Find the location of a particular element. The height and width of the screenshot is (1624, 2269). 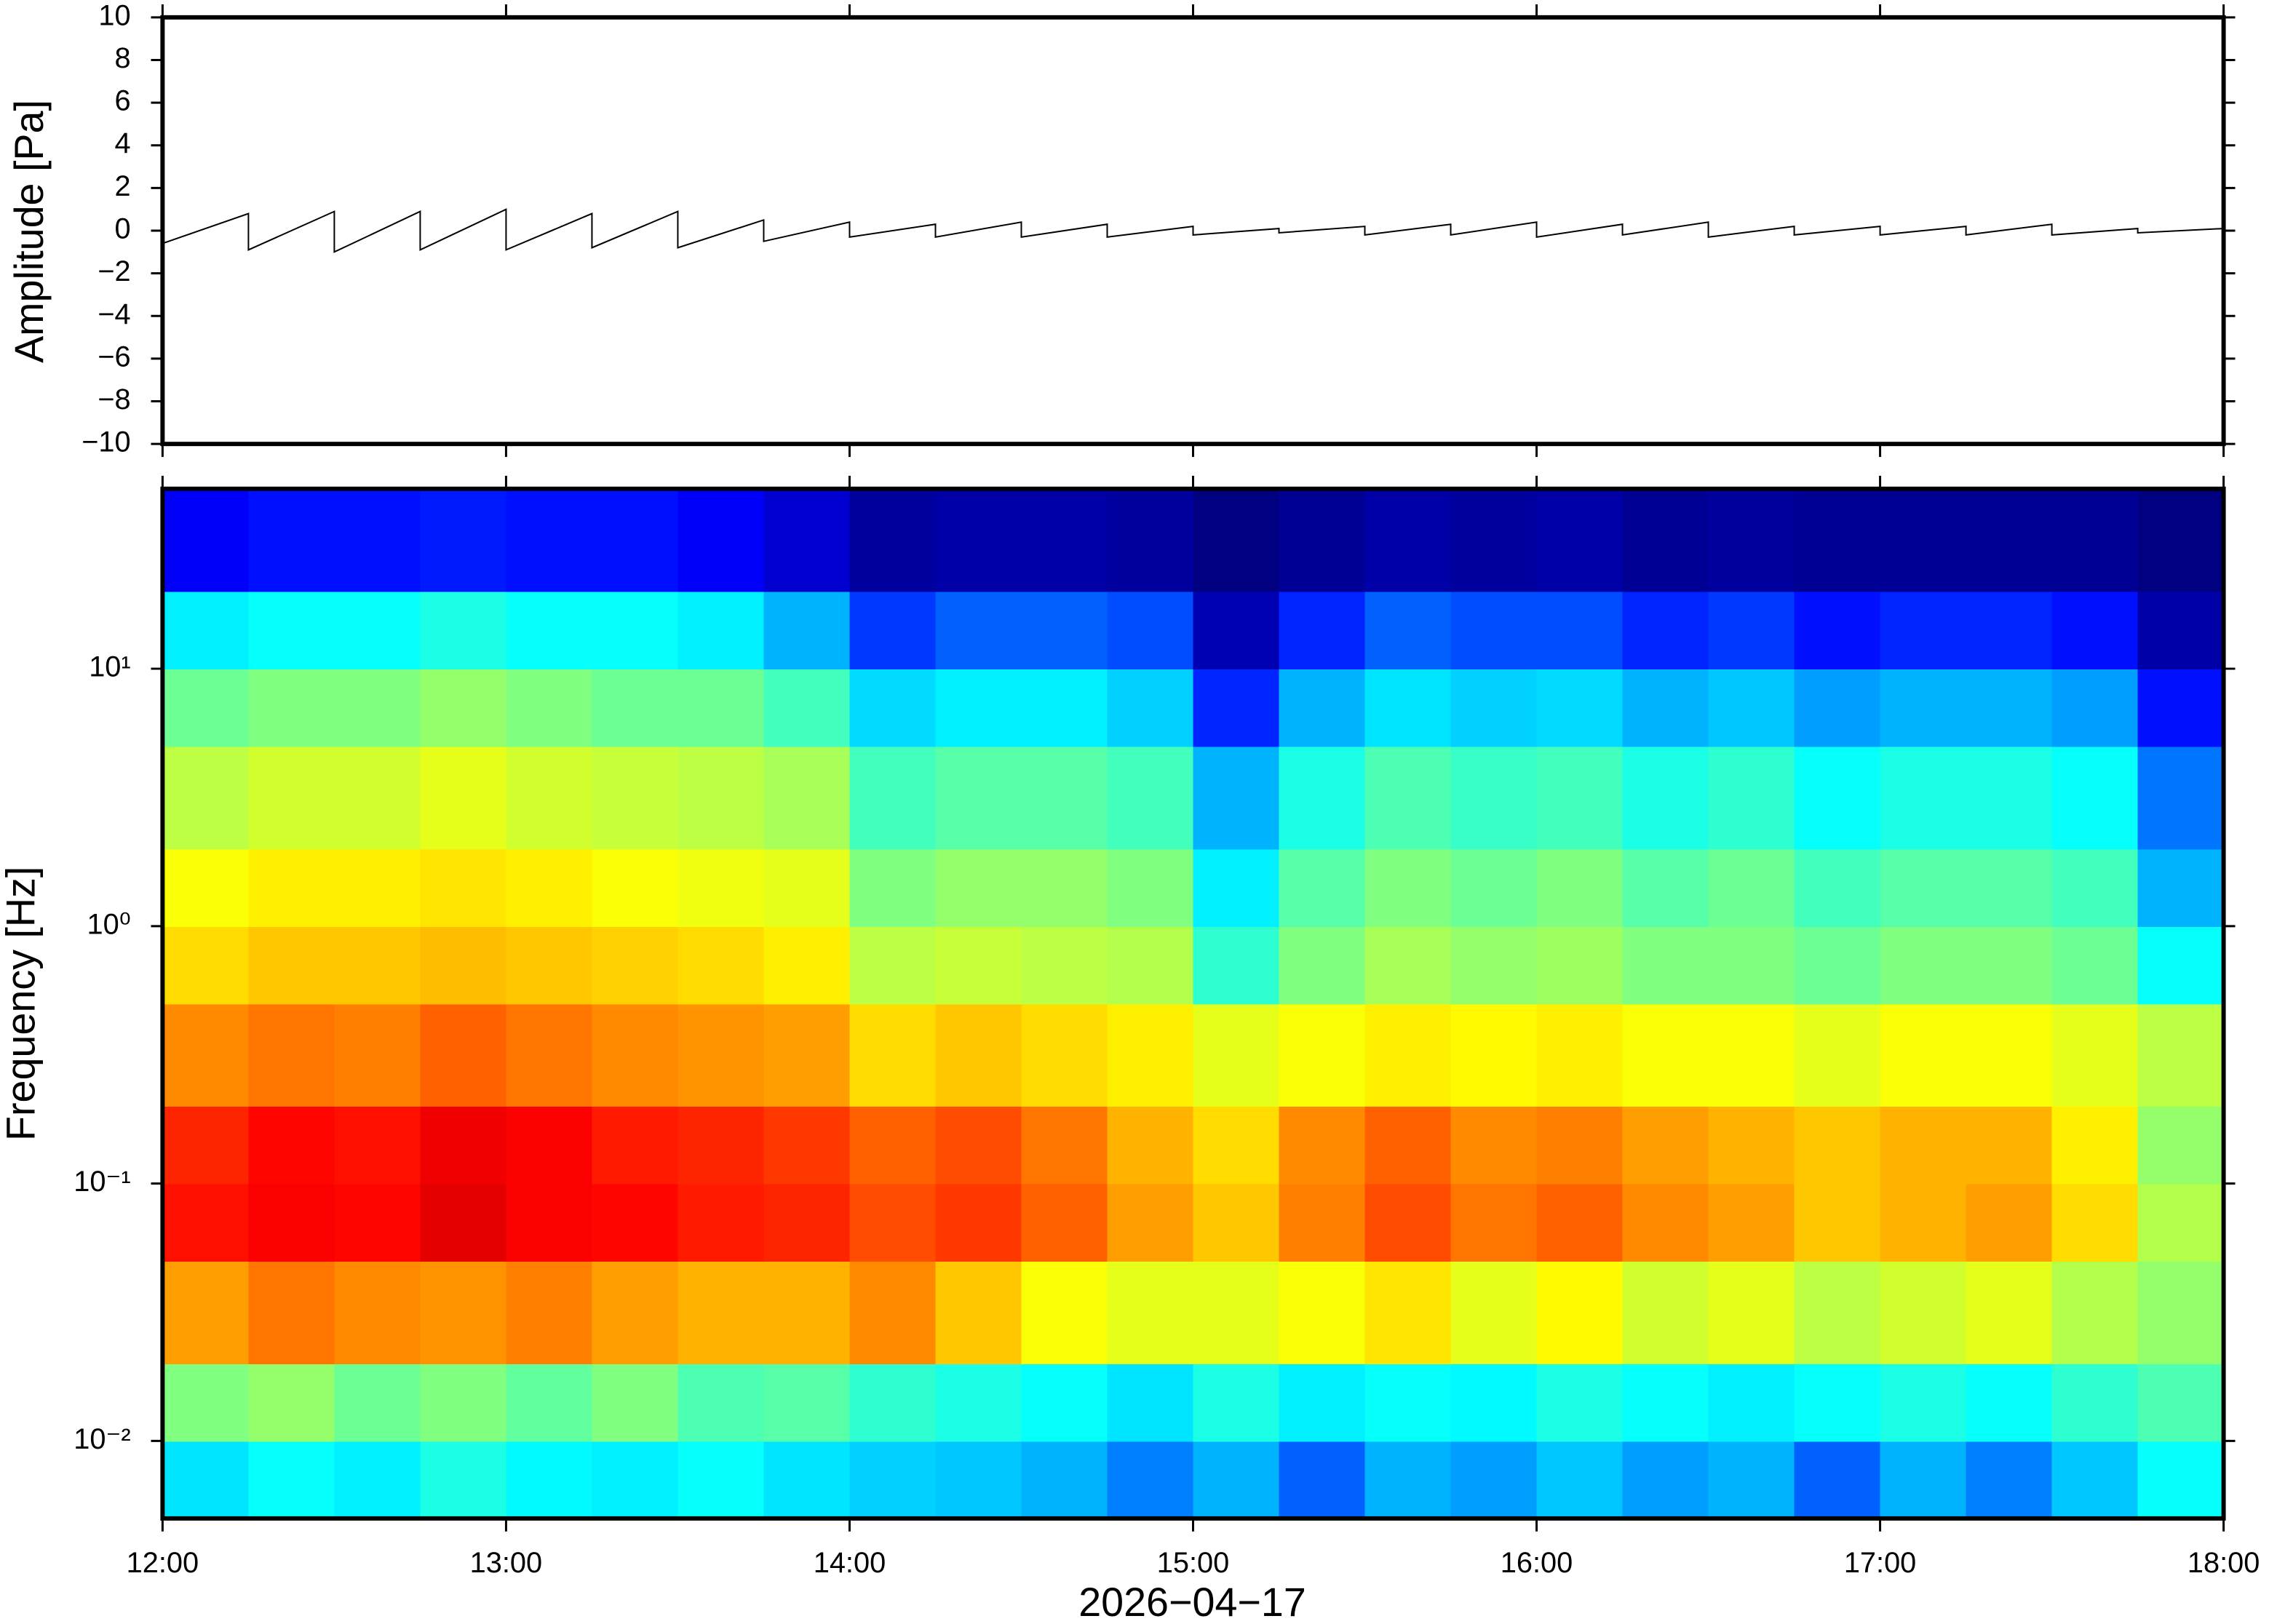

y-axis-title: Frequency [Hz] is located at coordinates (21, 1004).